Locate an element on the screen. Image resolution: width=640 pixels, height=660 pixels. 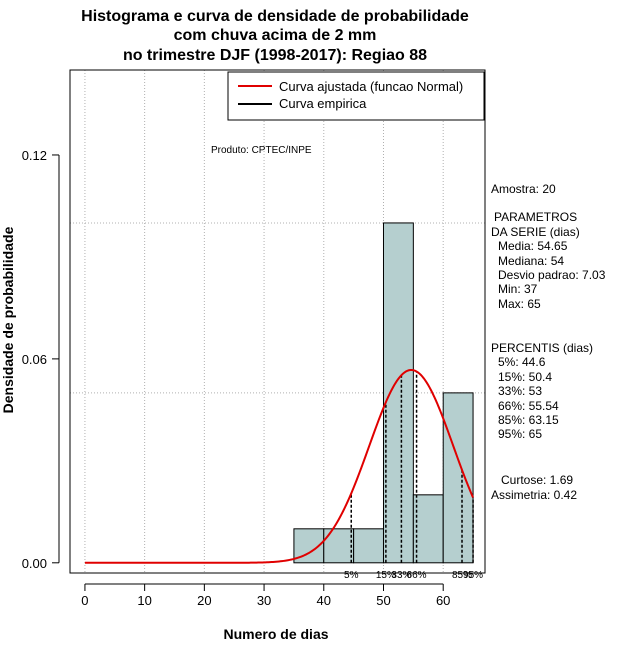
x-tick-label-1: 10 is located at coordinates (144, 600).